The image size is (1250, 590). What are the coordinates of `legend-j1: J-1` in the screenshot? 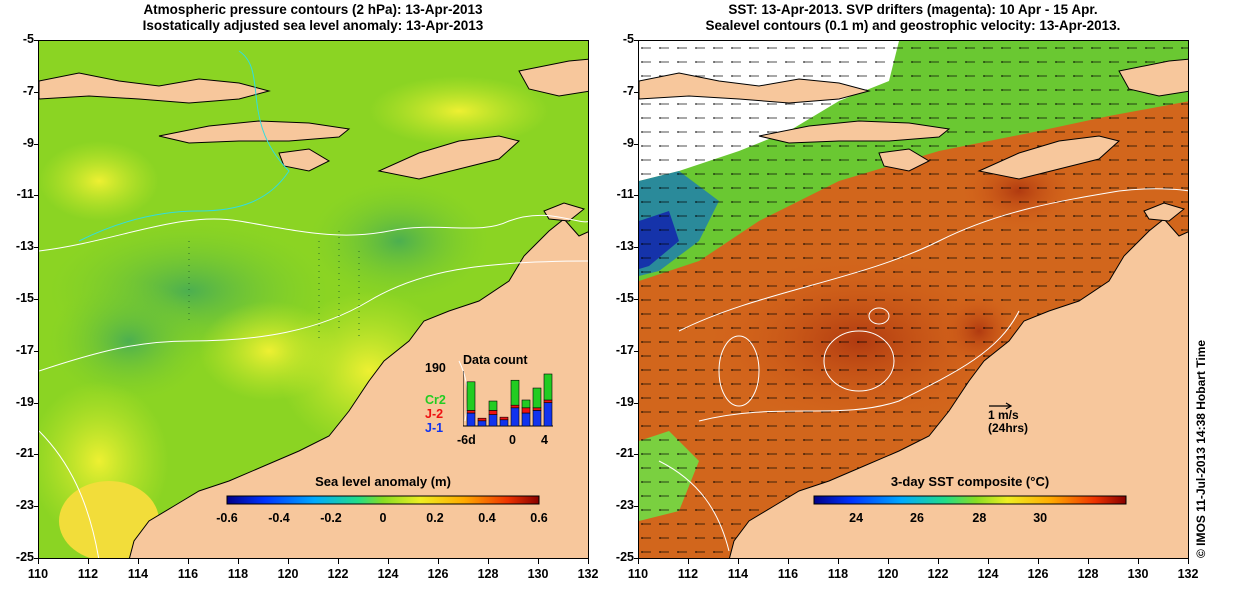 It's located at (434, 428).